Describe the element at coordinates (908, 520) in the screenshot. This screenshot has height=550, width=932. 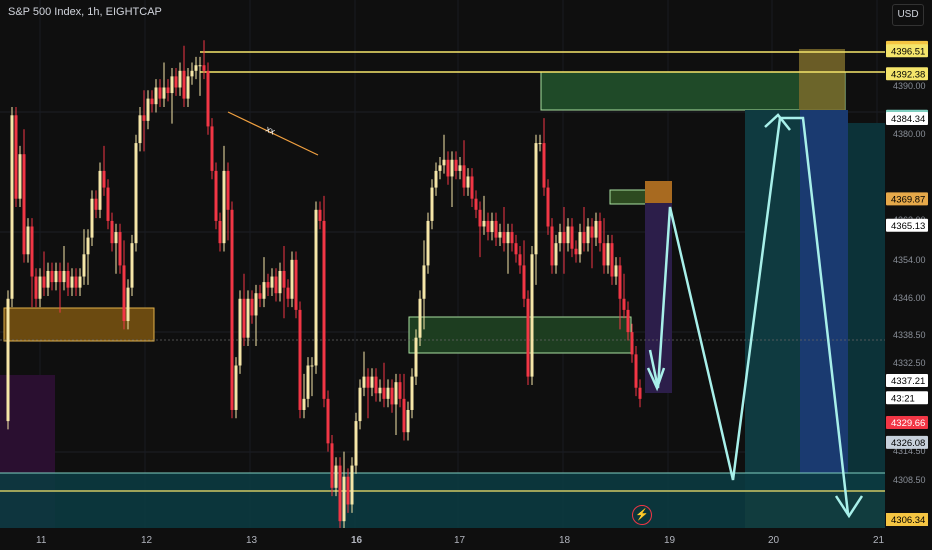
I see `price-label: 4306.34` at that location.